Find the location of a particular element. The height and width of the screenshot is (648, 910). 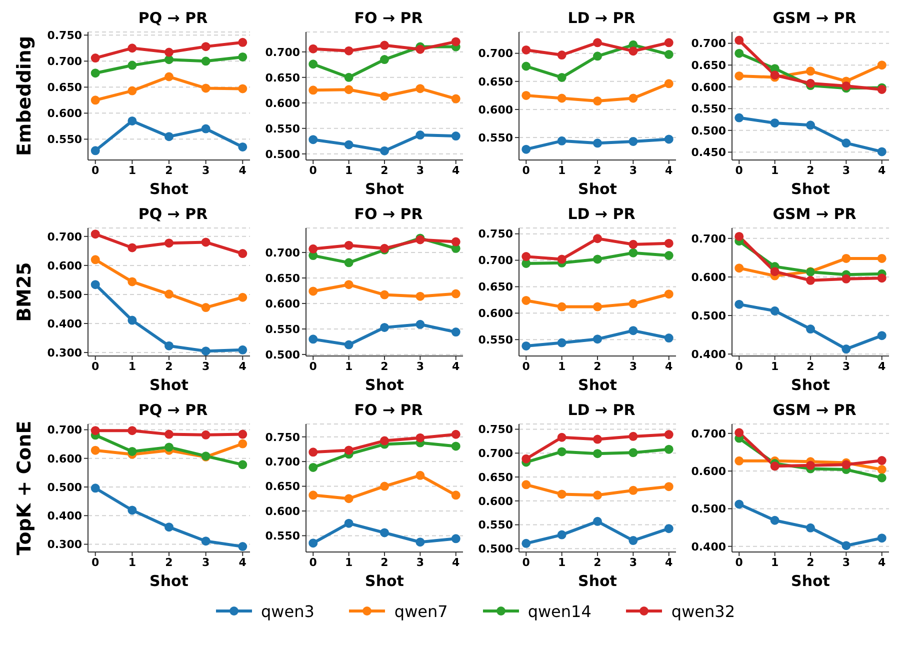

y-tick-label: 0.750 is located at coordinates (496, 234).